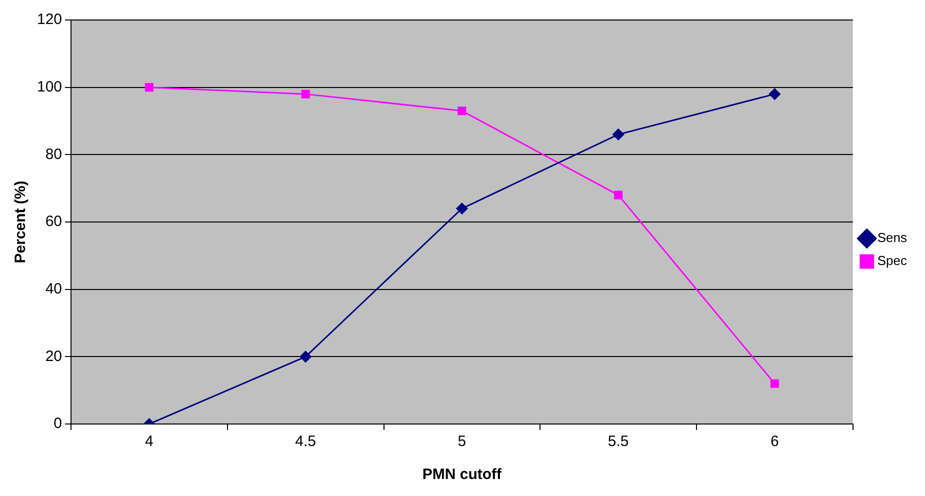 The image size is (925, 496). What do you see at coordinates (53, 289) in the screenshot?
I see `y-tick-label: 40` at bounding box center [53, 289].